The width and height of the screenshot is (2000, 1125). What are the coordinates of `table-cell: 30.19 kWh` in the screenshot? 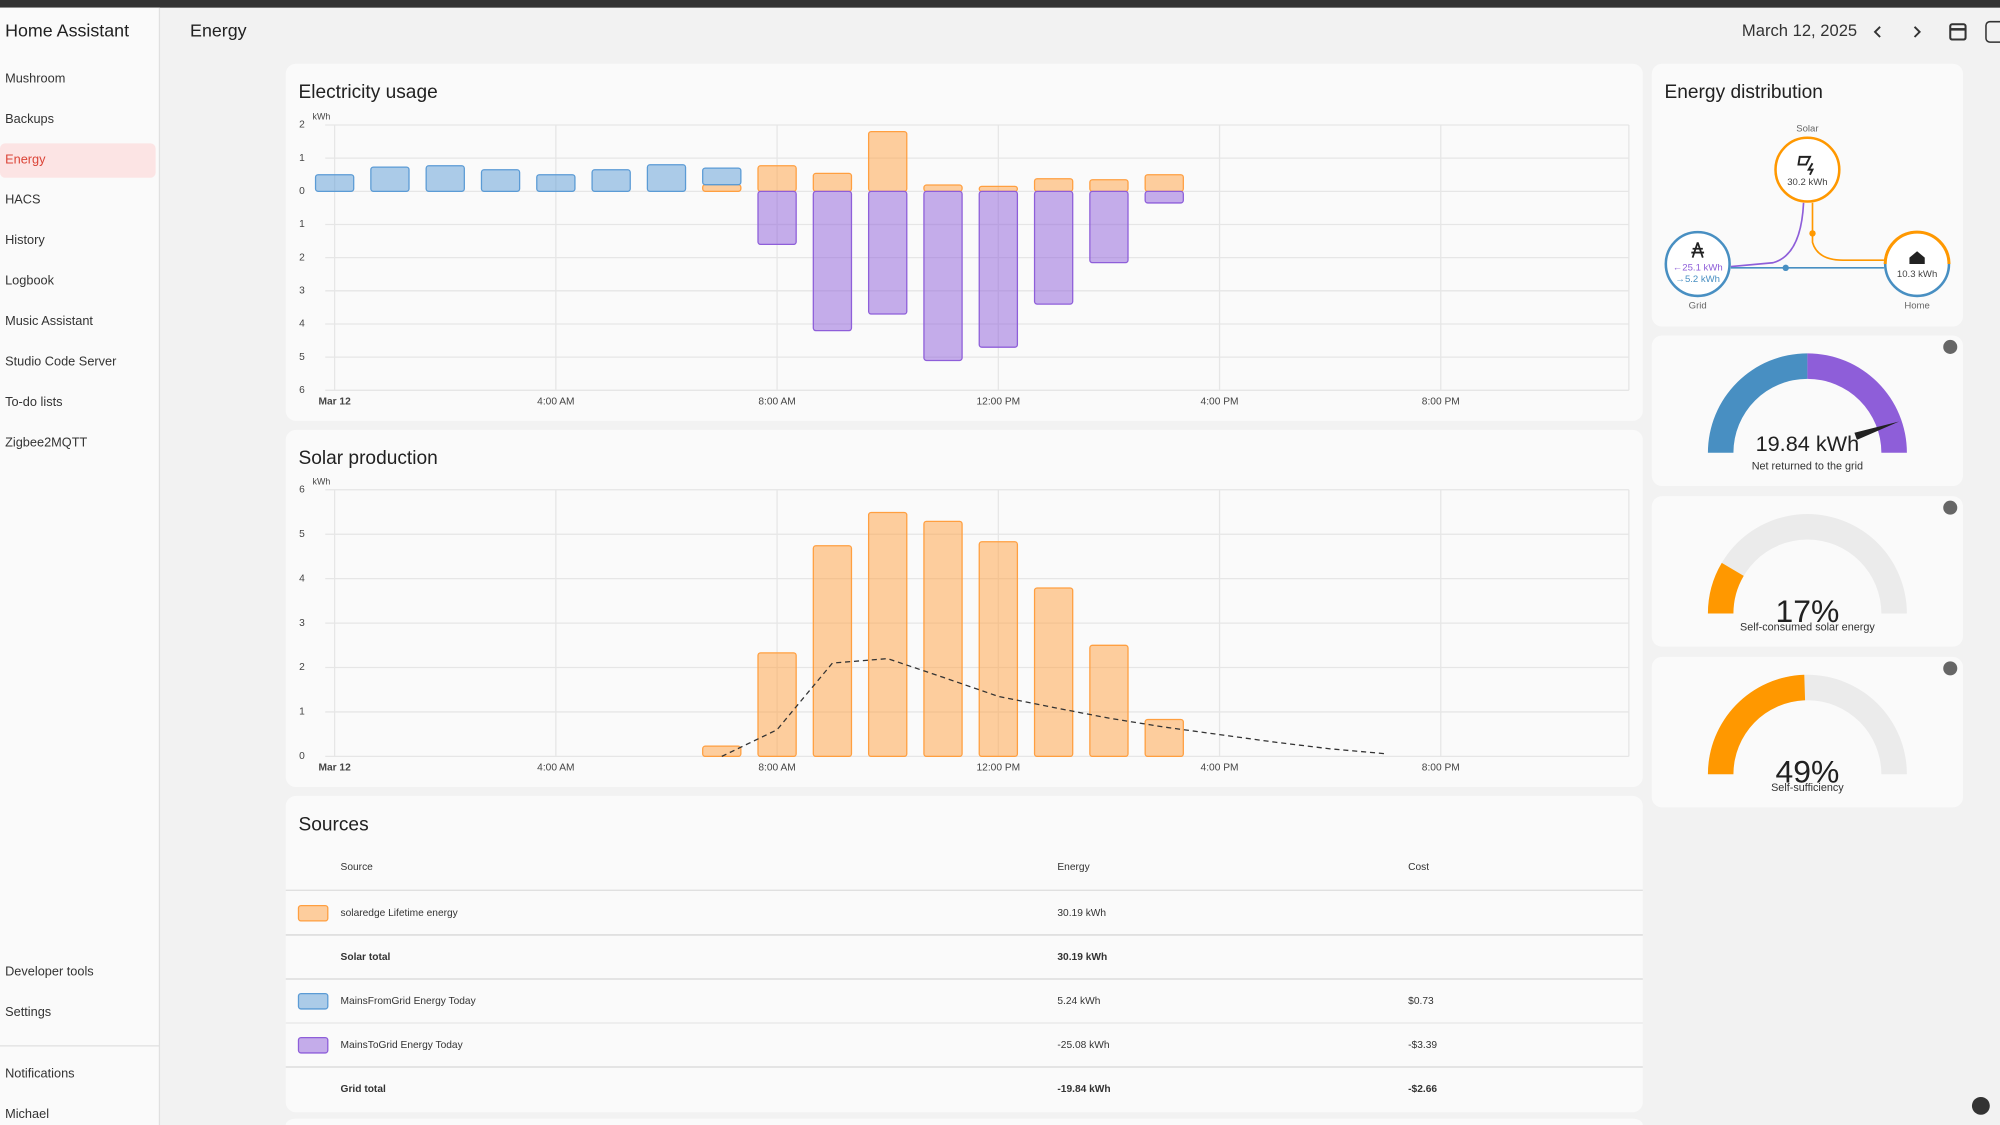 It's located at (1082, 957).